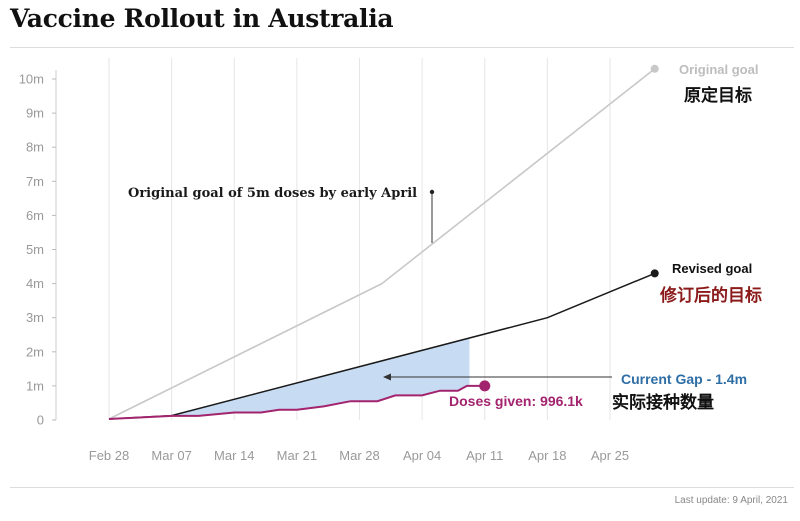  Describe the element at coordinates (432, 192) in the screenshot. I see `original-goal-note-dot` at that location.